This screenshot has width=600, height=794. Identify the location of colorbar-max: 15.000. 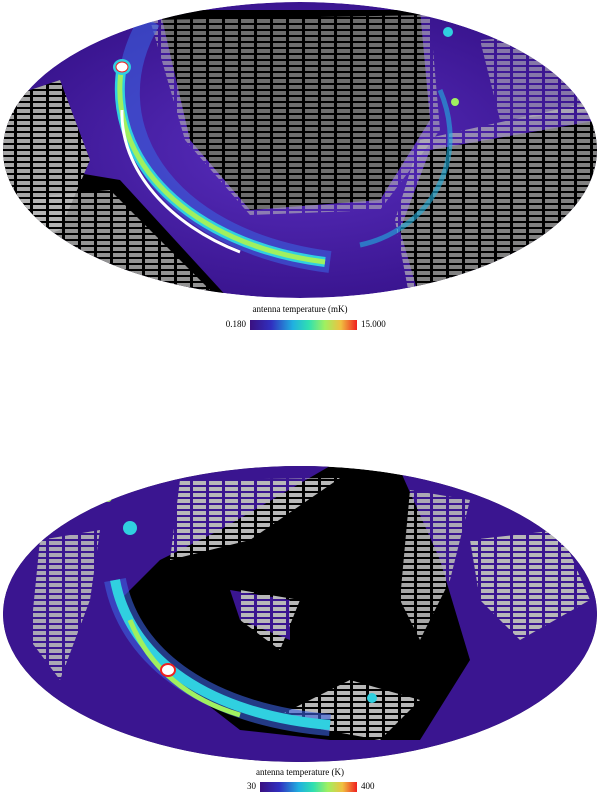
(373, 324).